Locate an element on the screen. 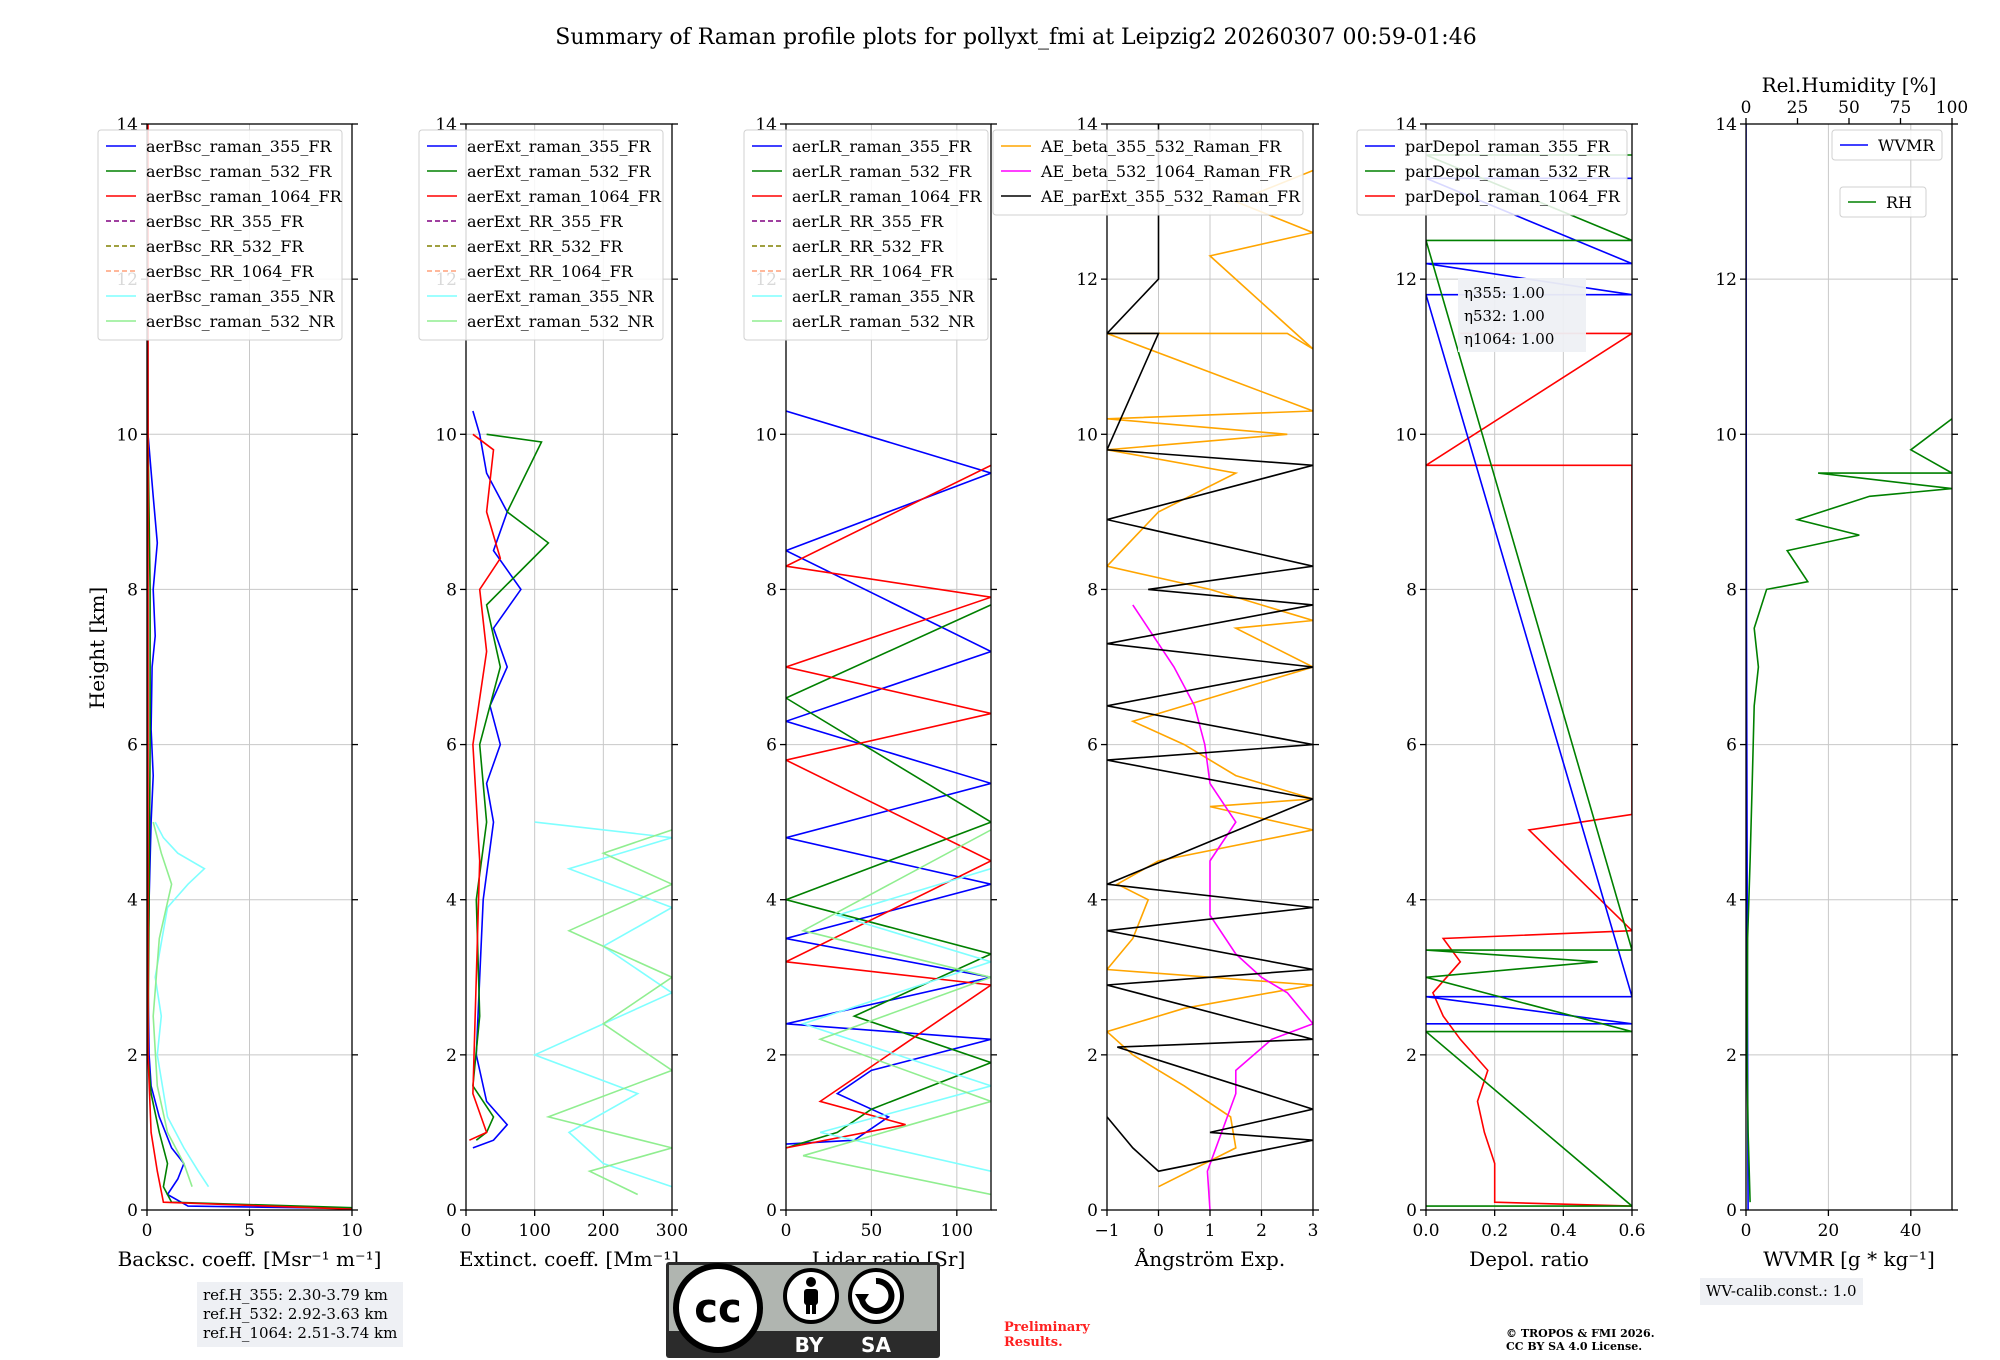  x-tick-label: 0.2 is located at coordinates (1494, 1231).